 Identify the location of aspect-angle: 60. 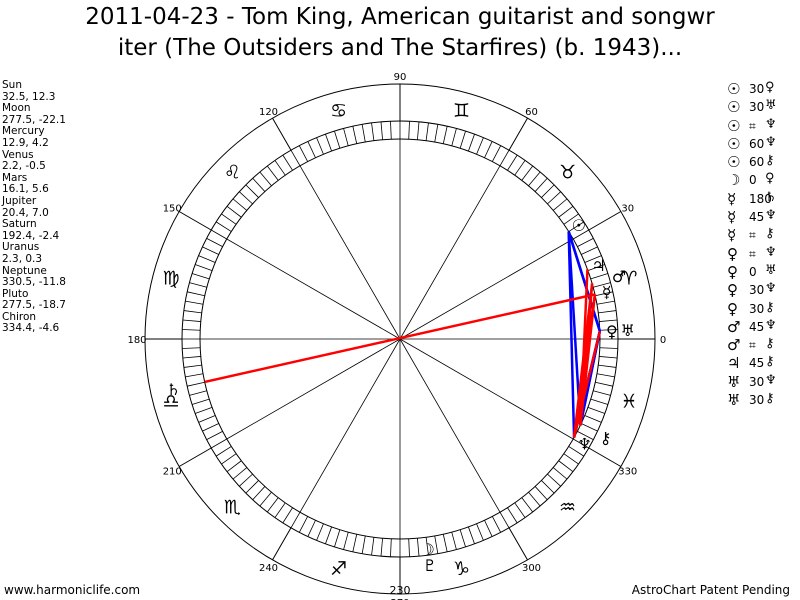
(757, 143).